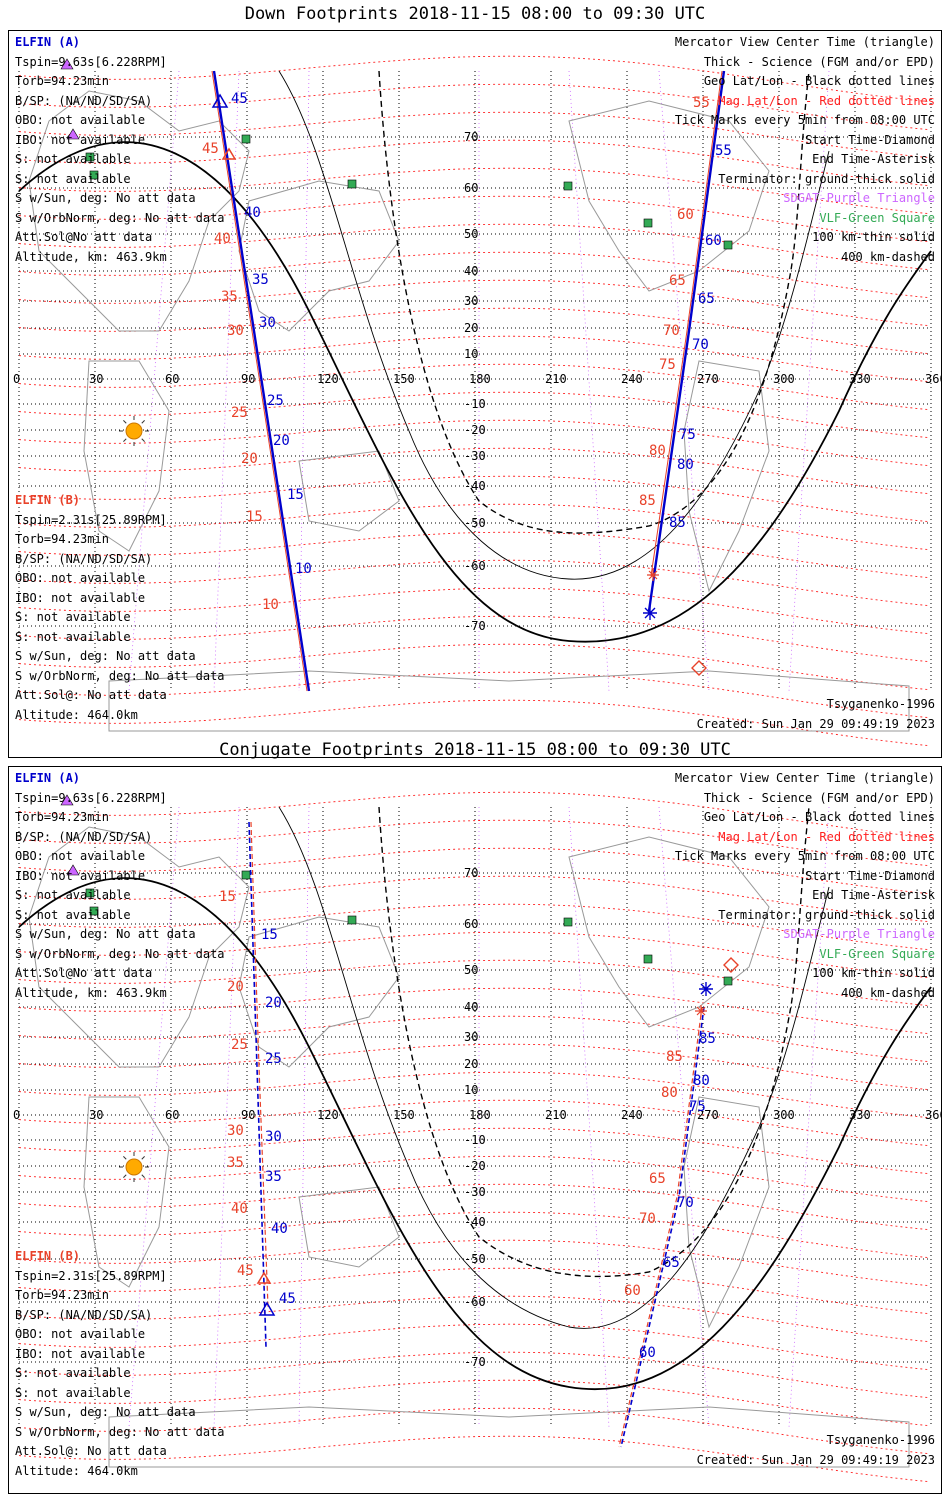 The width and height of the screenshot is (950, 1500). Describe the element at coordinates (235, 987) in the screenshot. I see `elfin-b-track-label: 20` at that location.